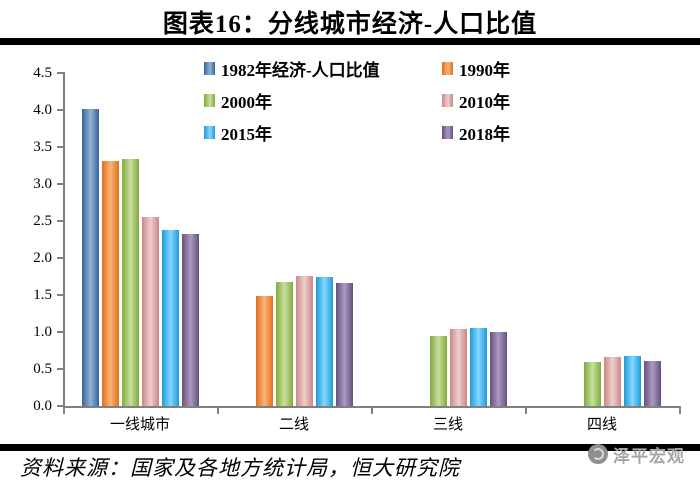  I want to click on y-axis-tick-label: 1.0, so click(42, 332).